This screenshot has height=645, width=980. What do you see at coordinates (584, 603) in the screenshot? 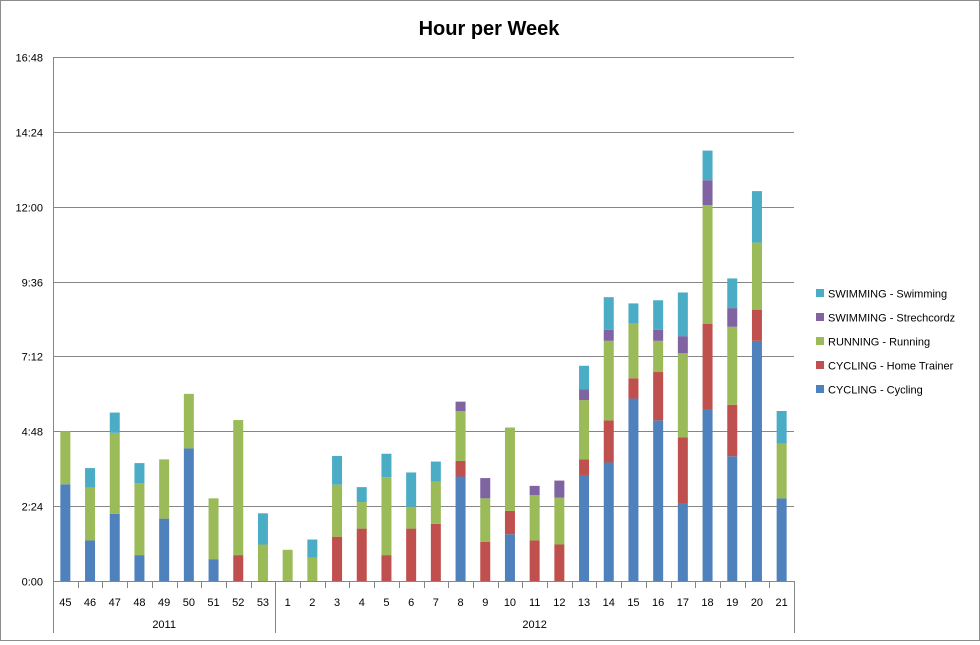
I see `x-tick-label: 13` at bounding box center [584, 603].